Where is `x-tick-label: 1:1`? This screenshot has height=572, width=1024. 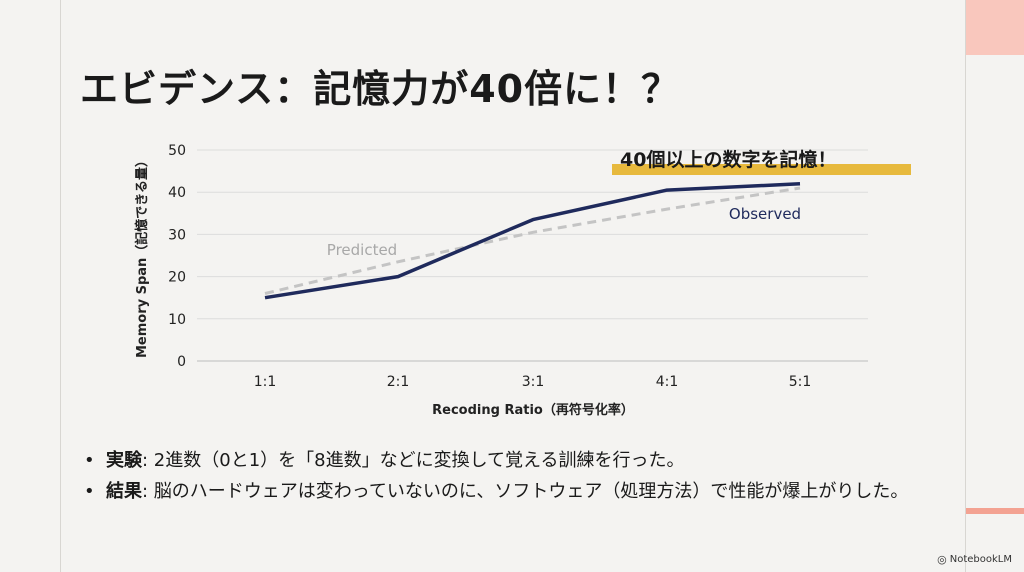 x-tick-label: 1:1 is located at coordinates (265, 382).